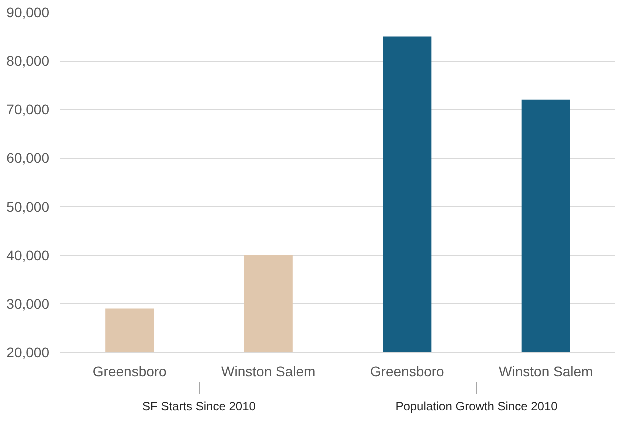 This screenshot has width=635, height=442. Describe the element at coordinates (28, 61) in the screenshot. I see `y-tick-label: 80,000` at that location.